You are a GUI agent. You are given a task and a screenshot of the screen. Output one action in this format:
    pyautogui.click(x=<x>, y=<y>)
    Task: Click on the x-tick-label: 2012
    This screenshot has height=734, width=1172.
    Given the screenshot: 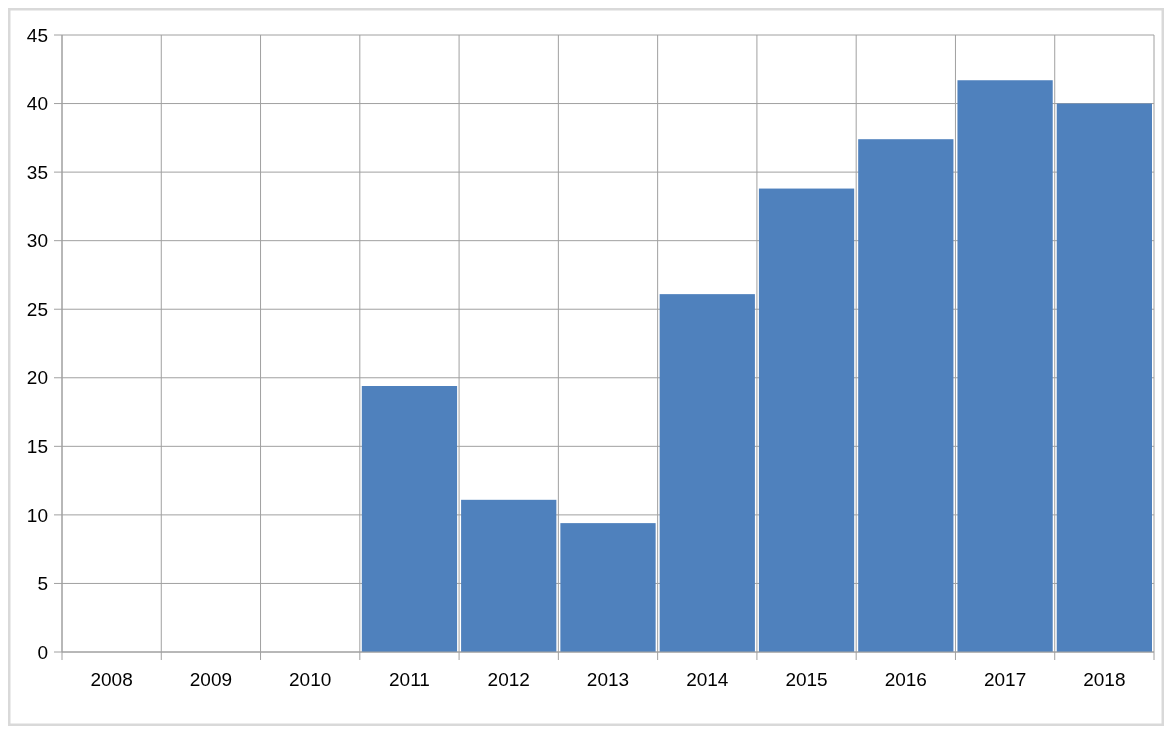 What is the action you would take?
    pyautogui.click(x=508, y=679)
    